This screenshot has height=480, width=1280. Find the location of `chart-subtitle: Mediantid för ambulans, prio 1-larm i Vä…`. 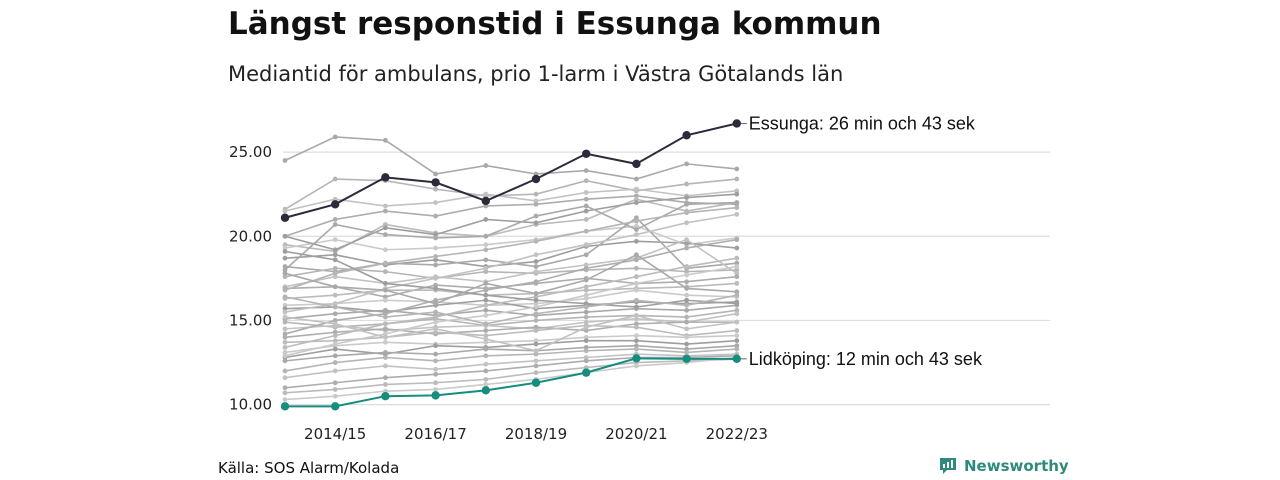

chart-subtitle: Mediantid för ambulans, prio 1-larm i Vä… is located at coordinates (536, 74).